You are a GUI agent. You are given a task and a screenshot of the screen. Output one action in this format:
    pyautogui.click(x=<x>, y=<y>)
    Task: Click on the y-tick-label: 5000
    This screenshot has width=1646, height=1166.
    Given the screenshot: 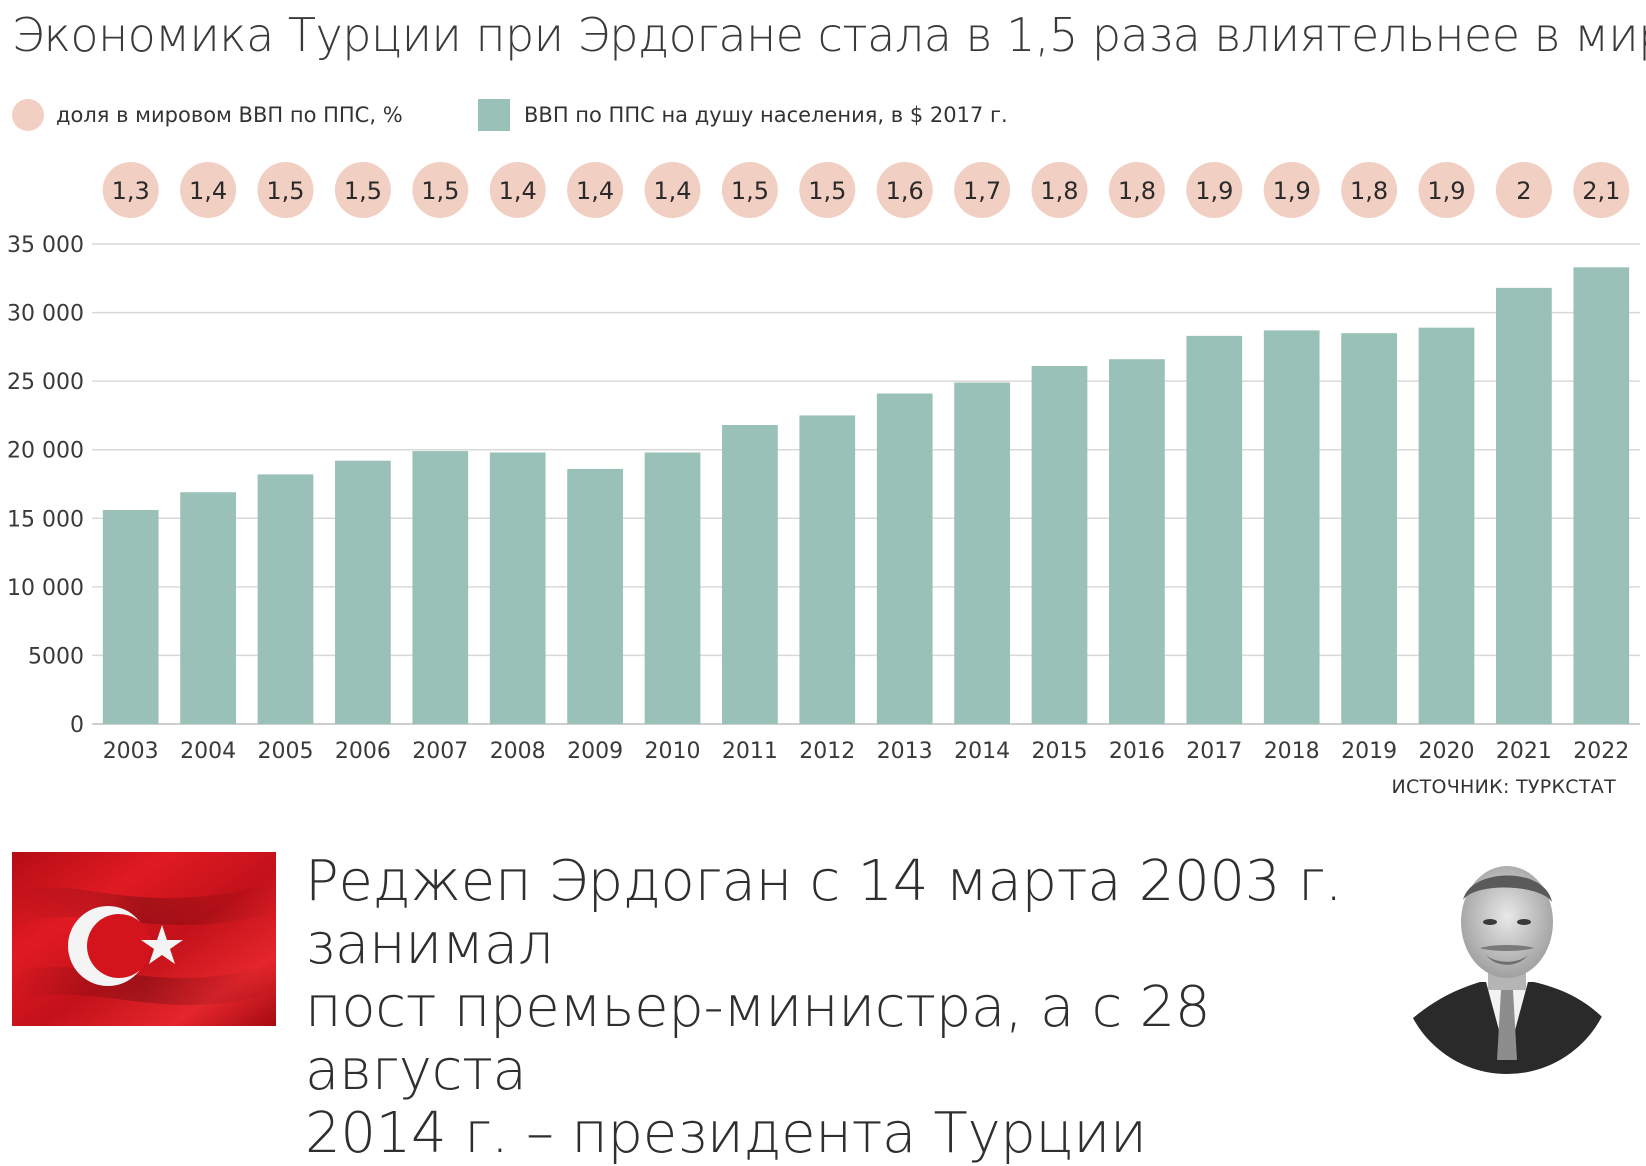 What is the action you would take?
    pyautogui.click(x=56, y=656)
    